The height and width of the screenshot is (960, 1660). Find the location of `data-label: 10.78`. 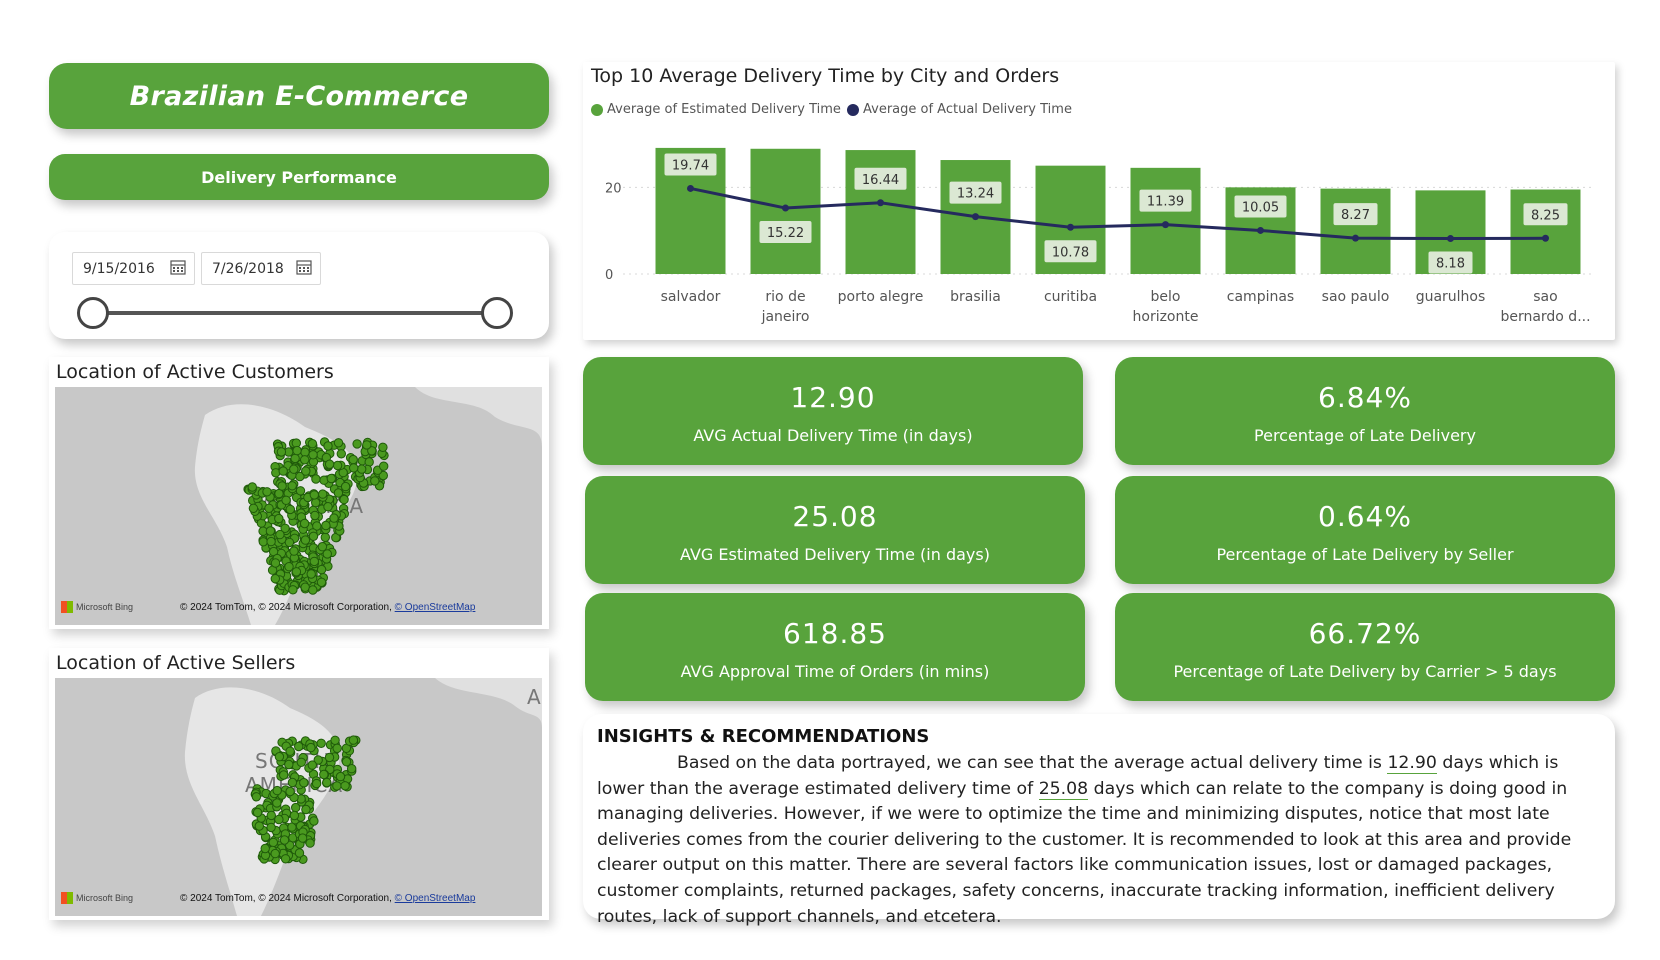

data-label: 10.78 is located at coordinates (1070, 252).